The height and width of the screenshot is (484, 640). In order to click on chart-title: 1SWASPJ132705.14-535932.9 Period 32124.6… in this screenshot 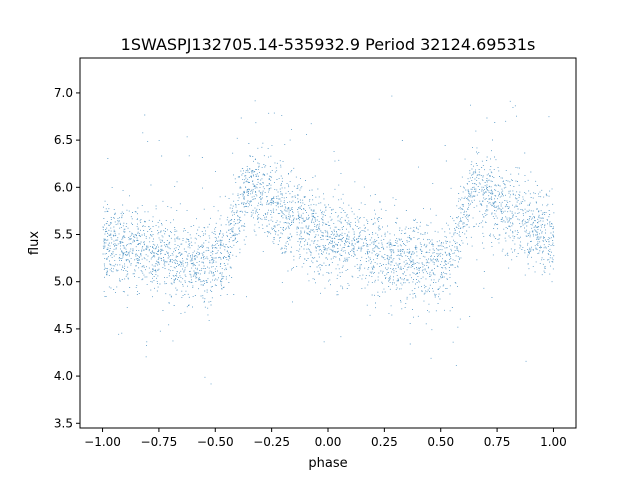, I will do `click(328, 44)`.